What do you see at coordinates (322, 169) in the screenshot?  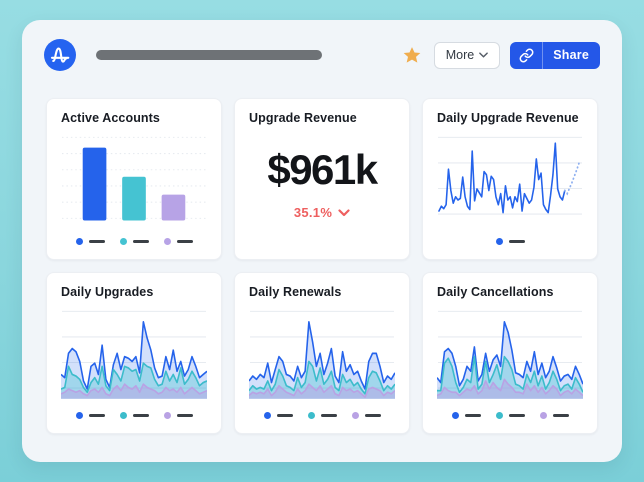 I see `kpi-value: $961k` at bounding box center [322, 169].